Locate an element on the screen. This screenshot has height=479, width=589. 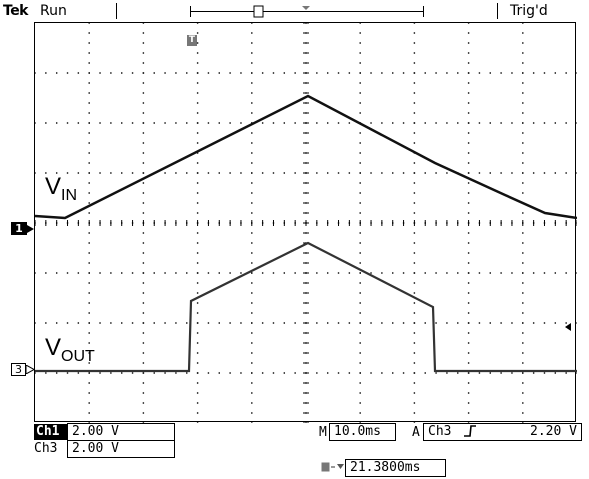
ch1-ground-marker: 1 is located at coordinates (19, 228).